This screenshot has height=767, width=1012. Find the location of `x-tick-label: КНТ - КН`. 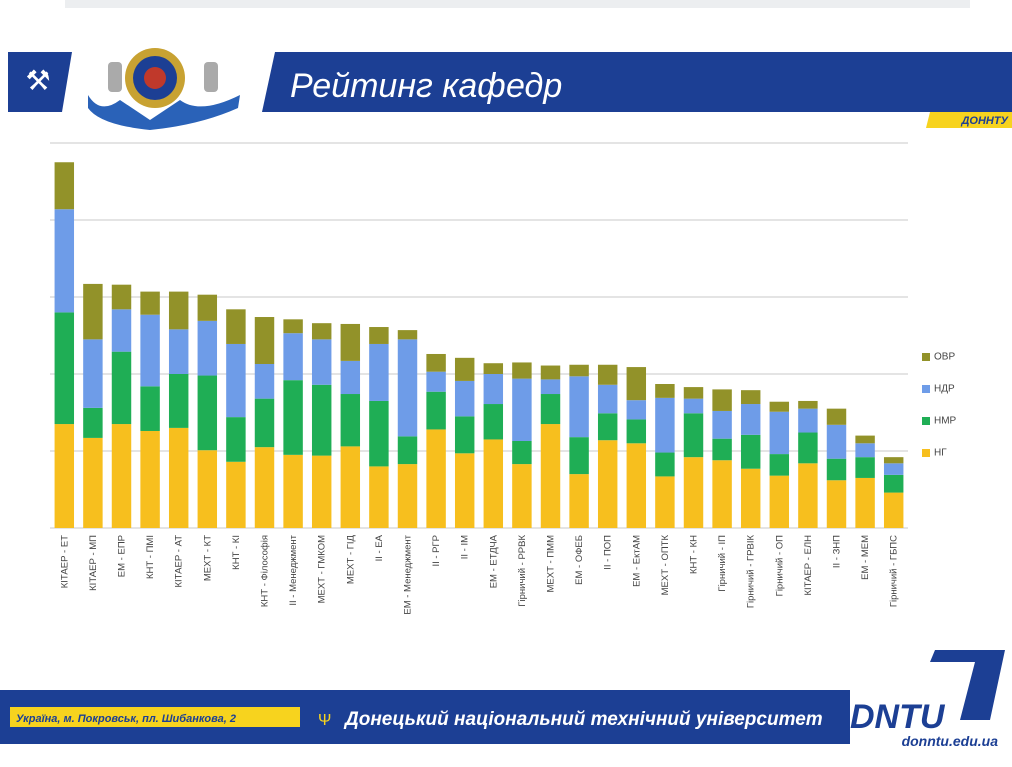

x-tick-label: КНТ - КН is located at coordinates (694, 554).